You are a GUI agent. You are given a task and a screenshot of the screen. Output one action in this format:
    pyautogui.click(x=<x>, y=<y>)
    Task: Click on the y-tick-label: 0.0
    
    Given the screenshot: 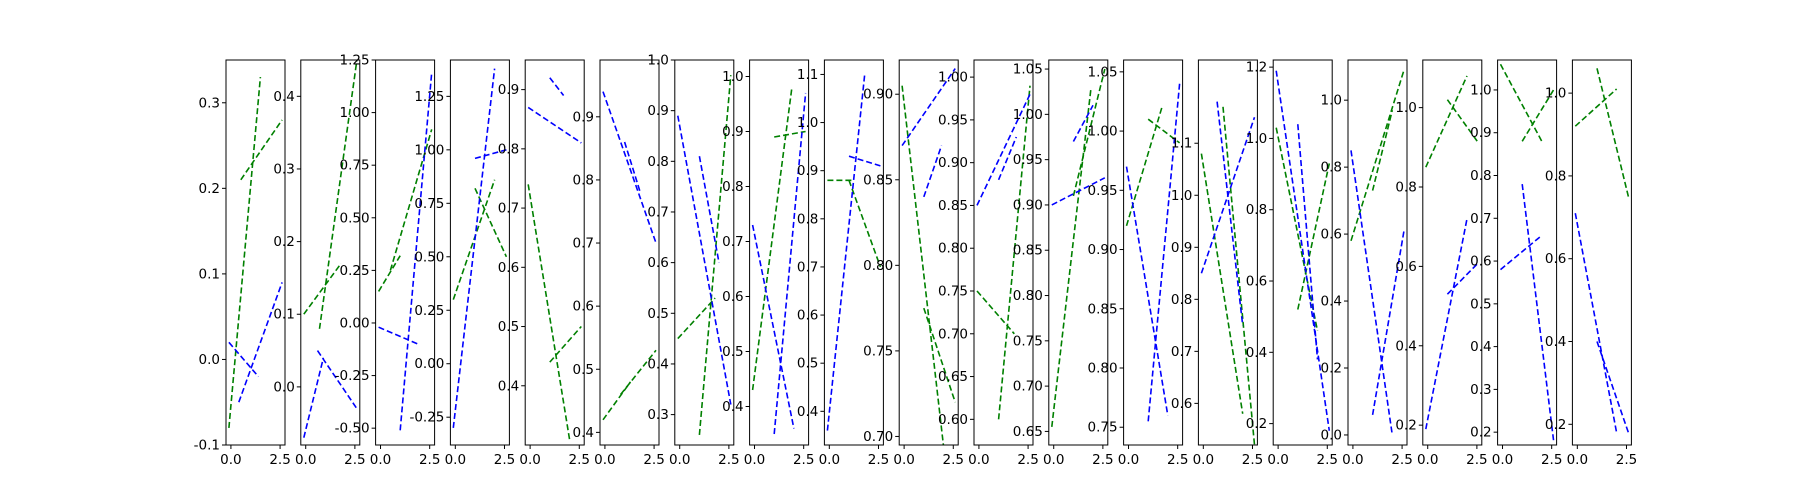 What is the action you would take?
    pyautogui.click(x=209, y=360)
    